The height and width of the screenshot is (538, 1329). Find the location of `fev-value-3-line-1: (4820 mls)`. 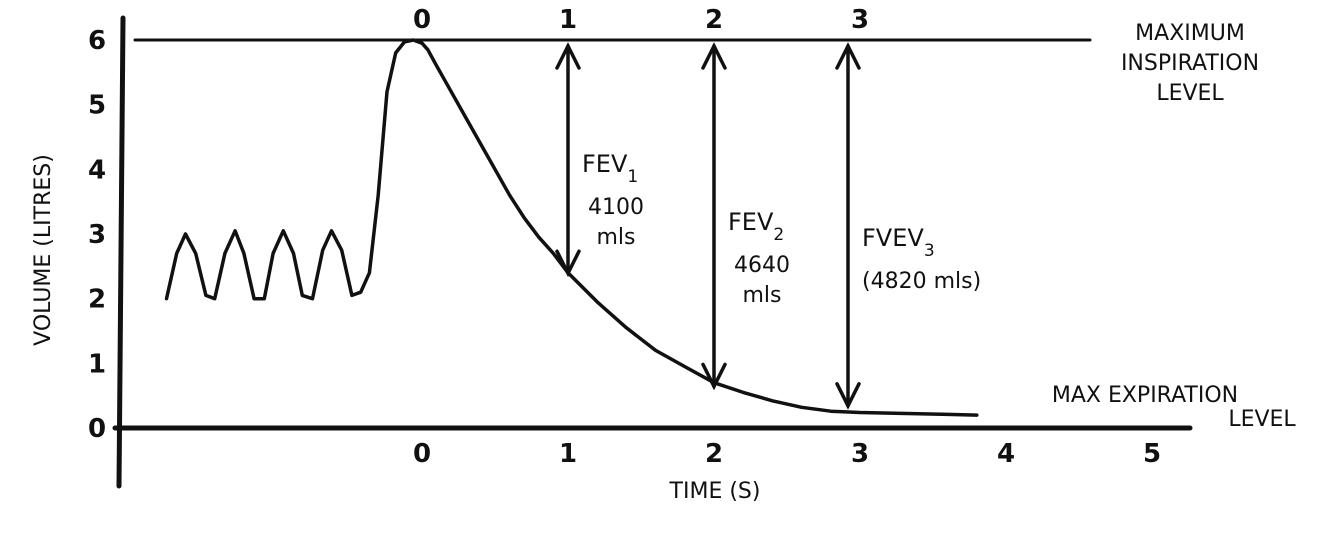

fev-value-3-line-1: (4820 mls) is located at coordinates (921, 281).